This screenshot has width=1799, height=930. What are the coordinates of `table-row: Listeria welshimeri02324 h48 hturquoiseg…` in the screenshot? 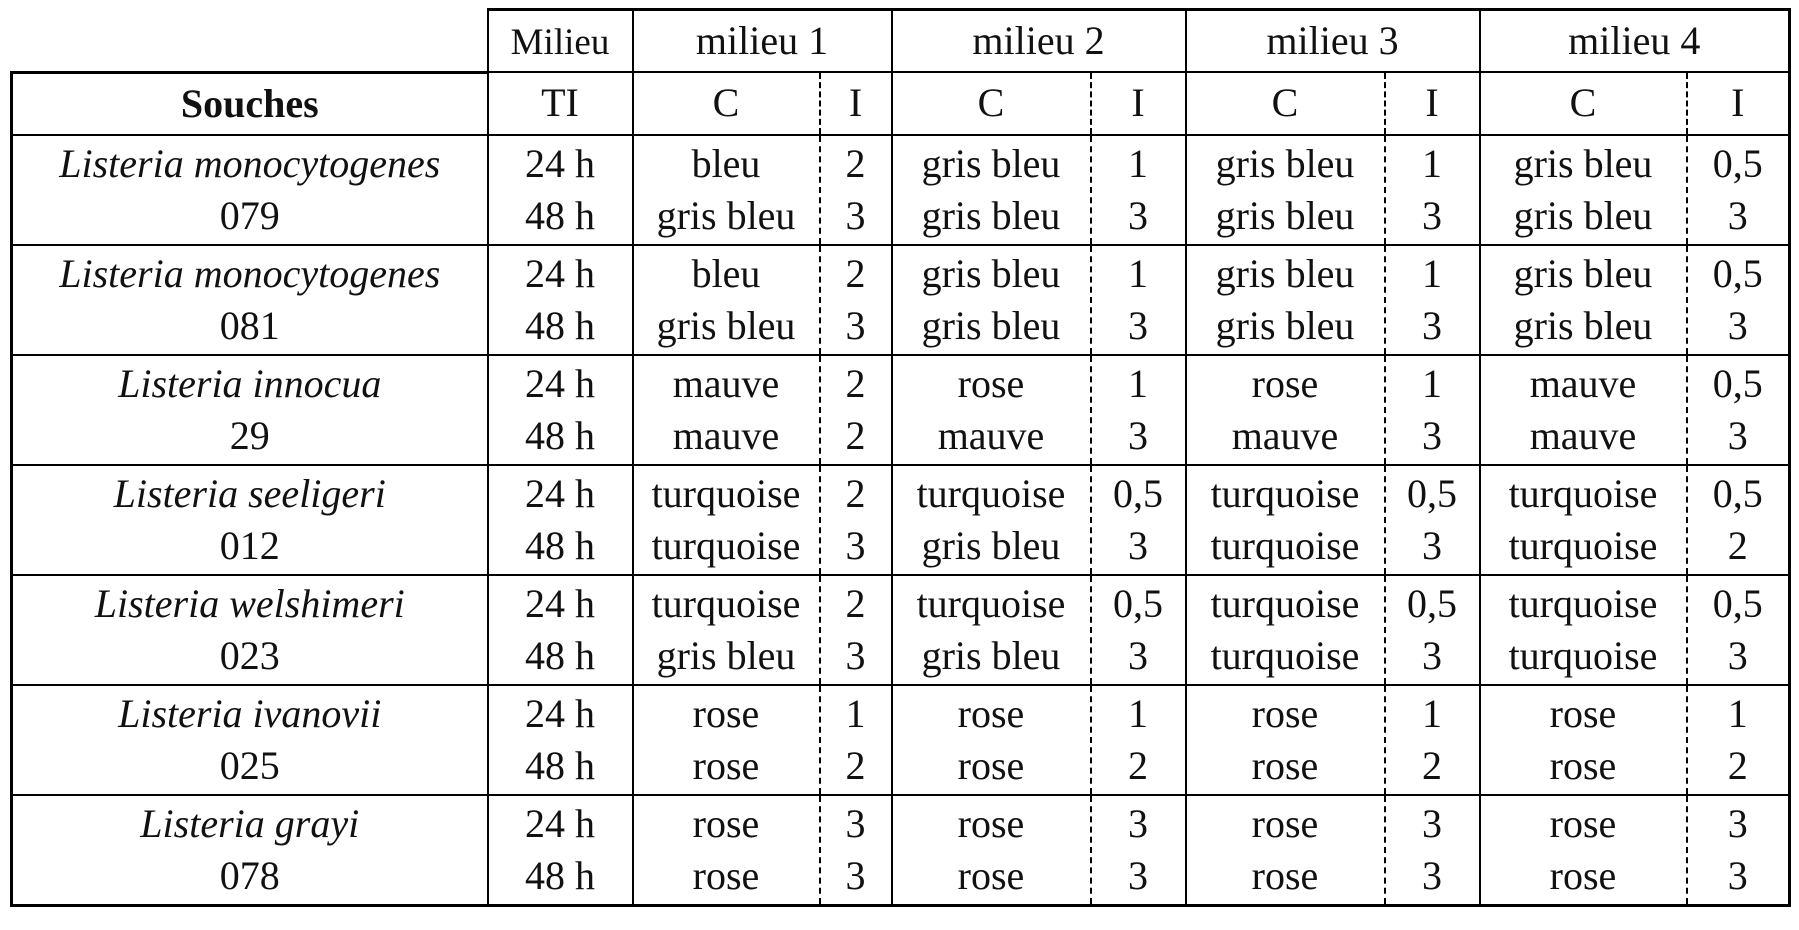 It's located at (901, 630).